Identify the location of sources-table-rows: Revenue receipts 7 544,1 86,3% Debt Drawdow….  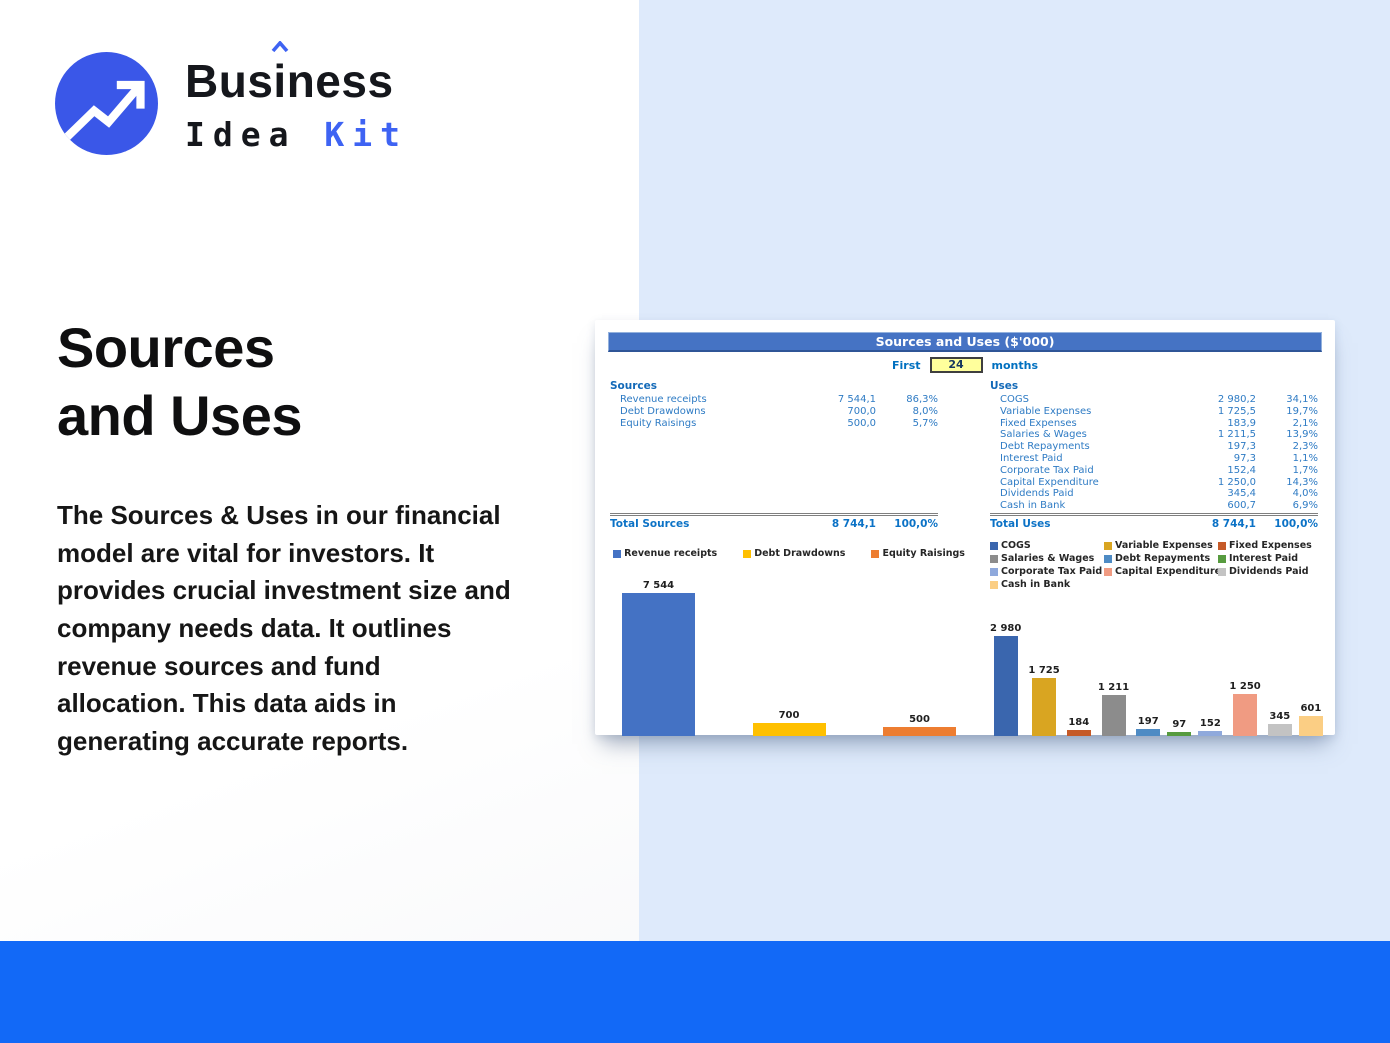
(774, 453).